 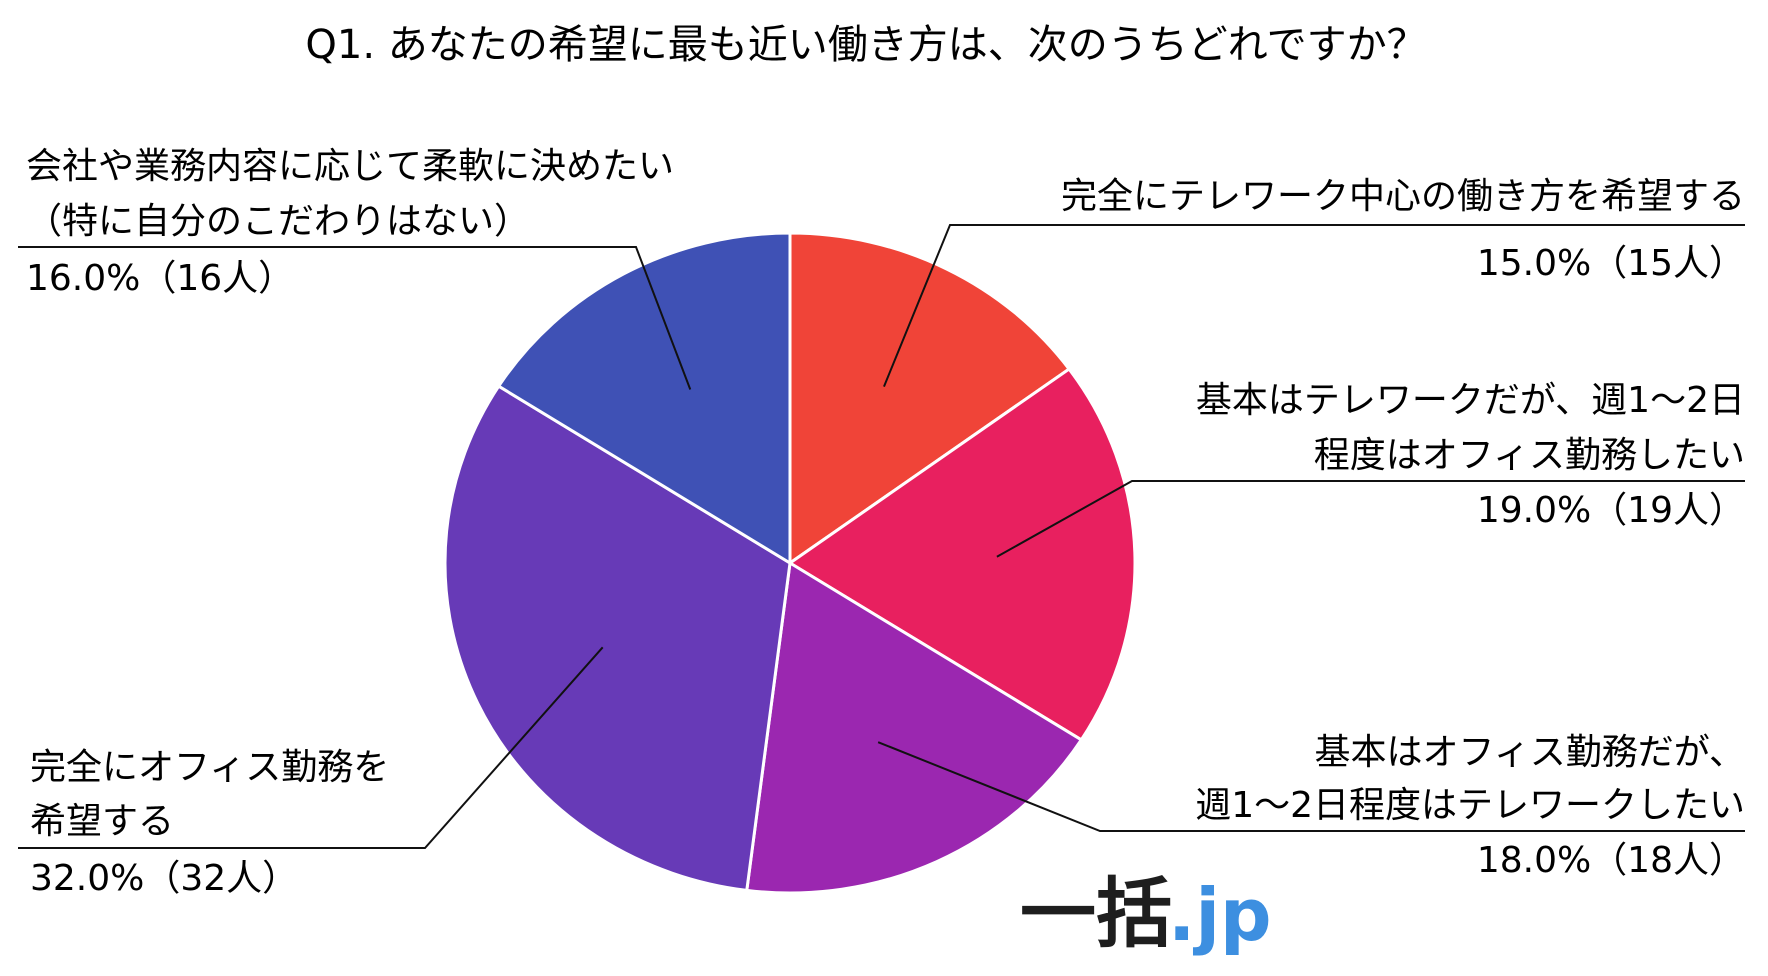 I want to click on slice-value-label: 16.0%（16人）, so click(x=160, y=278).